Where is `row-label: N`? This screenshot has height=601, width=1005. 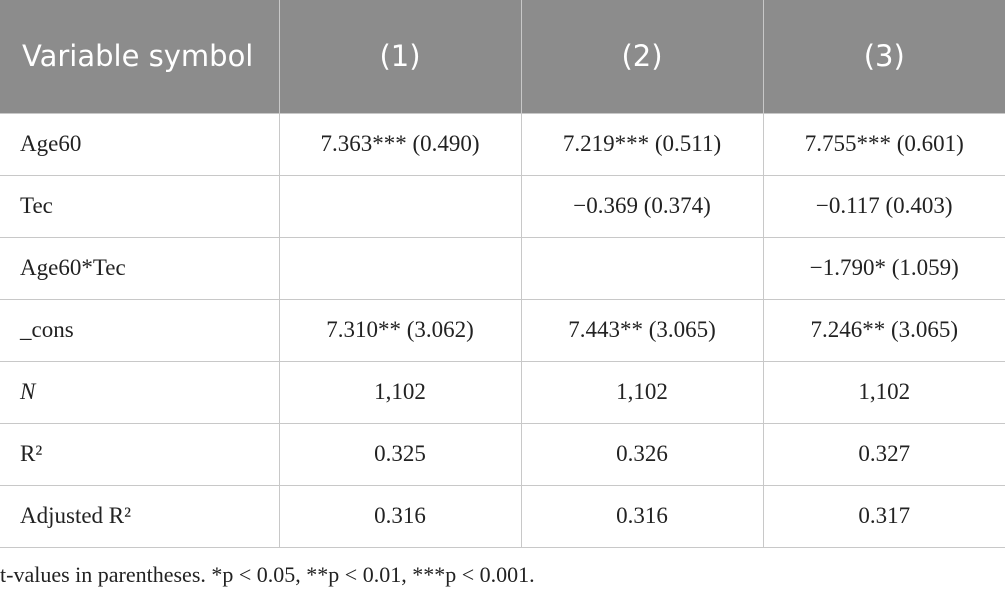
row-label: N is located at coordinates (140, 392).